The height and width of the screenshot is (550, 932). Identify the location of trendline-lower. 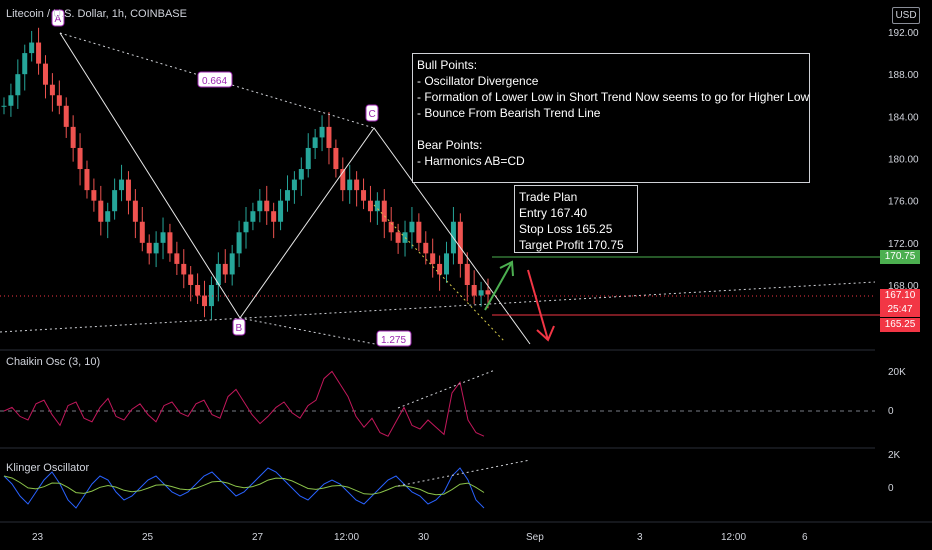
(438, 307).